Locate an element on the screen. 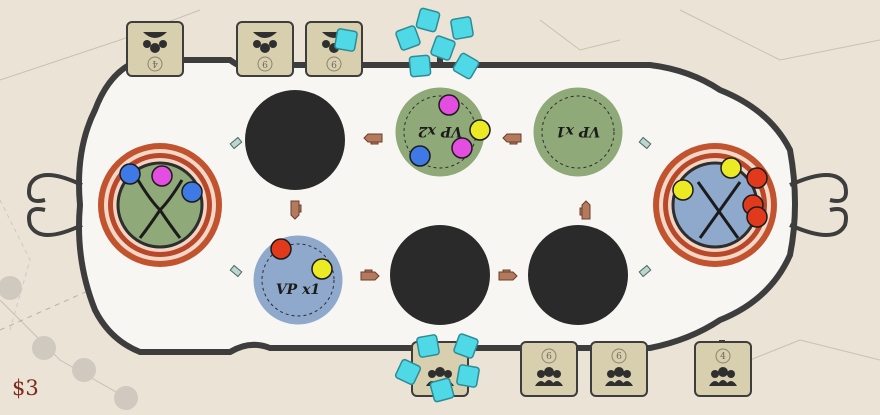 The image size is (880, 415). right-scroll-ornament is located at coordinates (818, 205).